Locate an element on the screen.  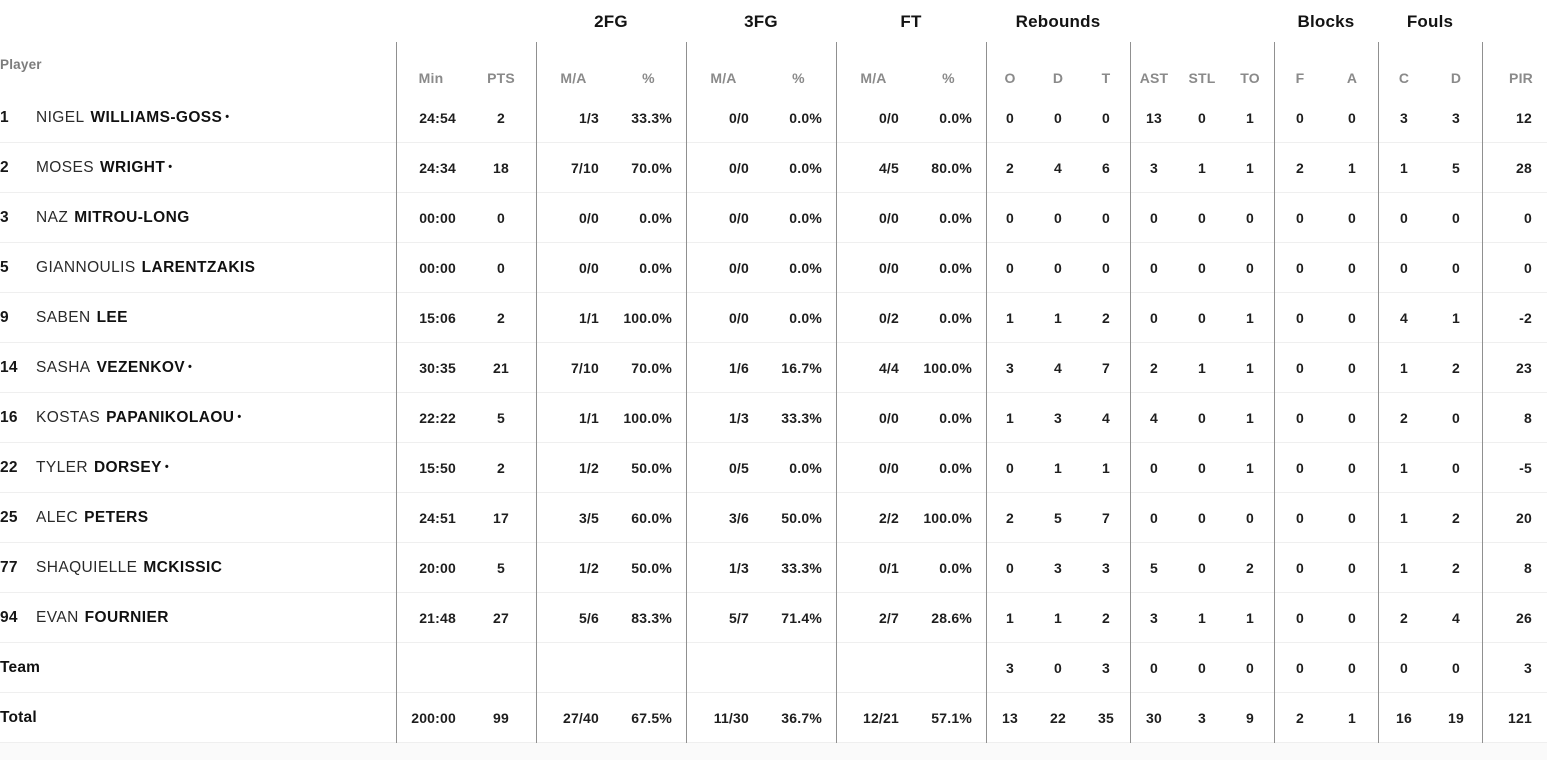
player-number: 2 is located at coordinates (4, 167).